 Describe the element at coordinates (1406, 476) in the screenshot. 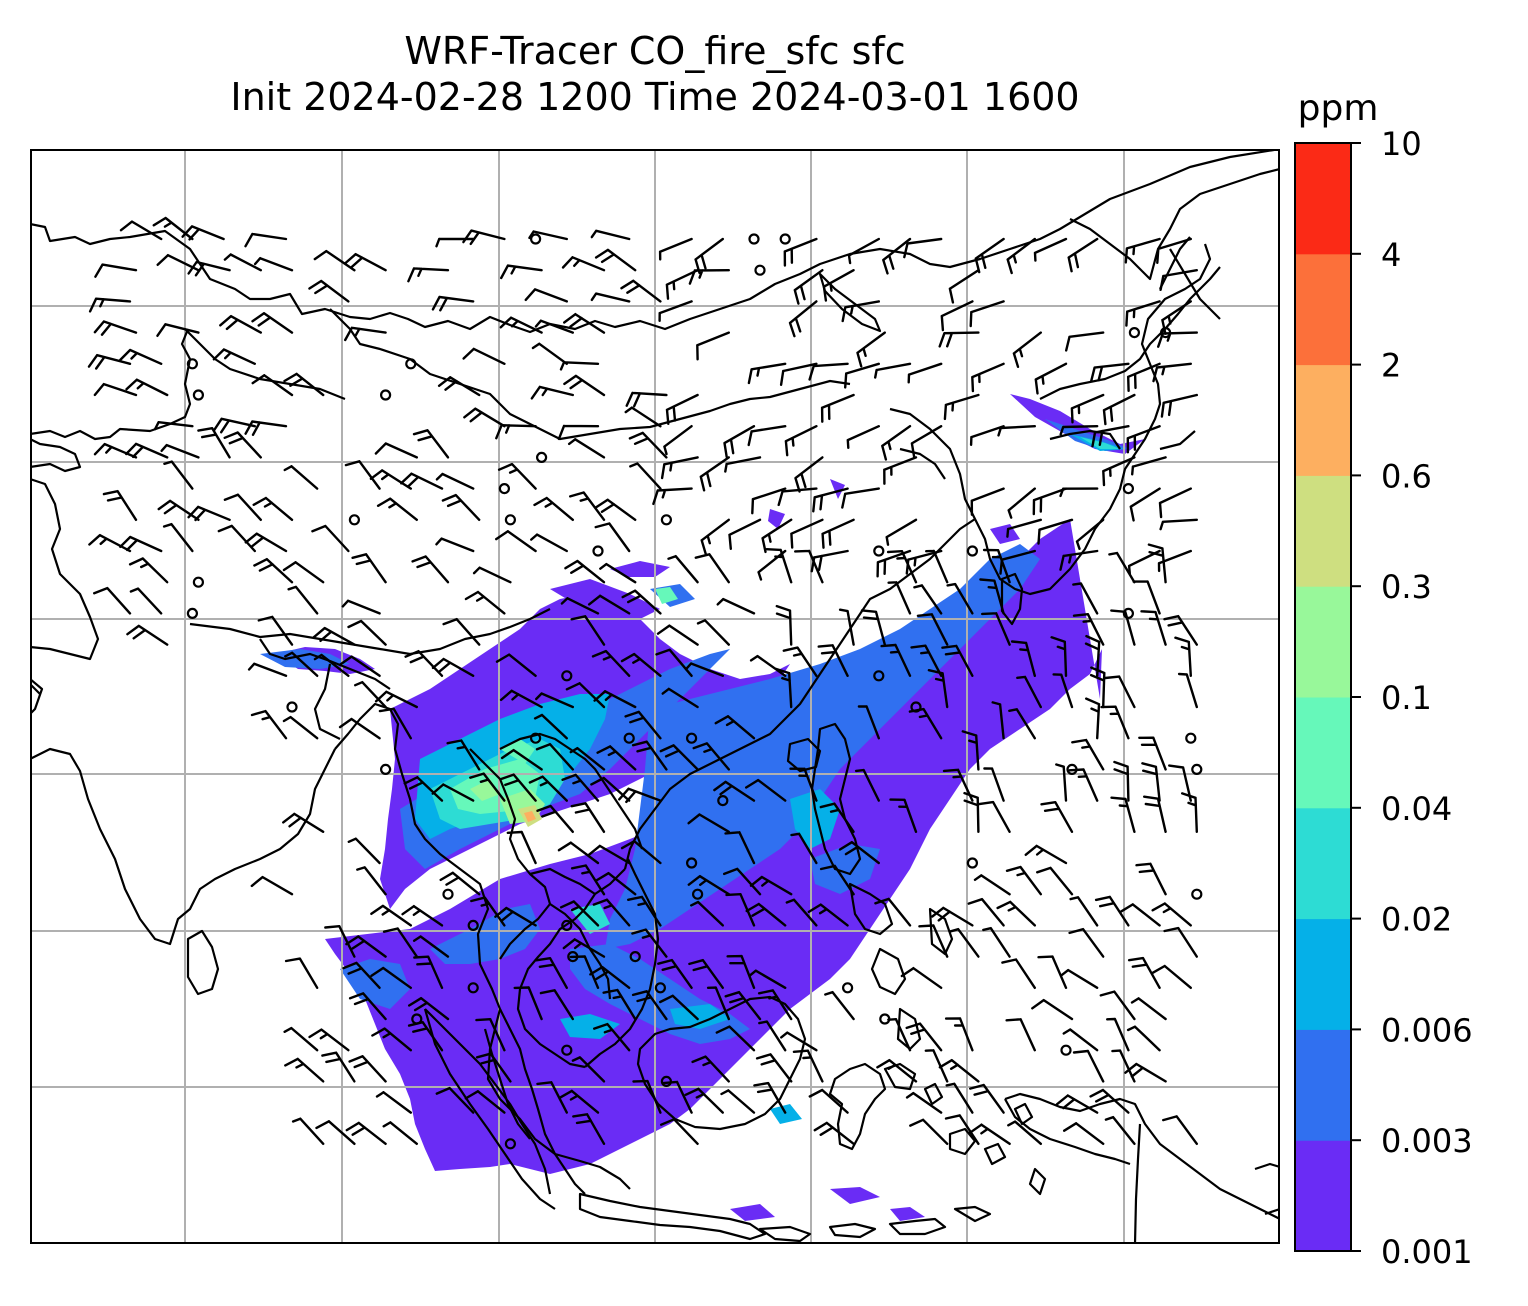

I see `colorbar-tick-label: 0.6` at that location.